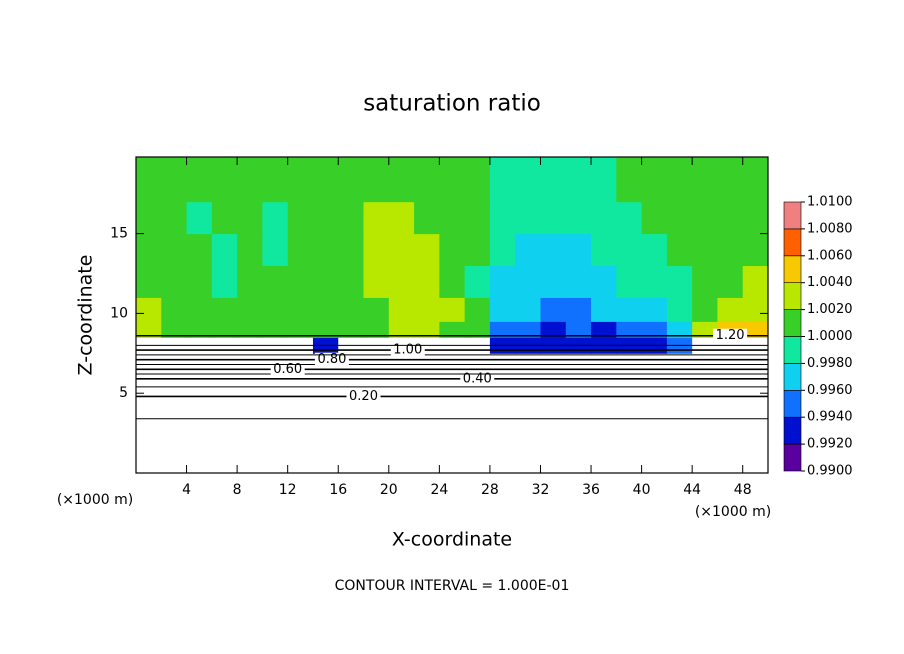 This screenshot has height=654, width=904. Describe the element at coordinates (439, 490) in the screenshot. I see `x-tick-label: 24` at that location.